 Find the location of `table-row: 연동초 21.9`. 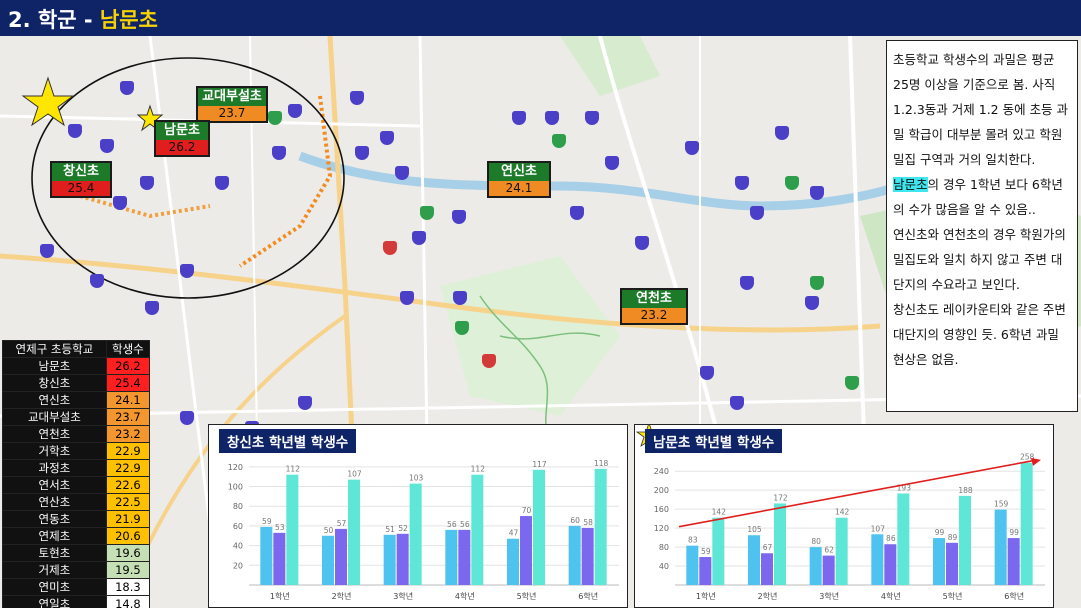

table-row: 연동초 21.9 is located at coordinates (76, 519).